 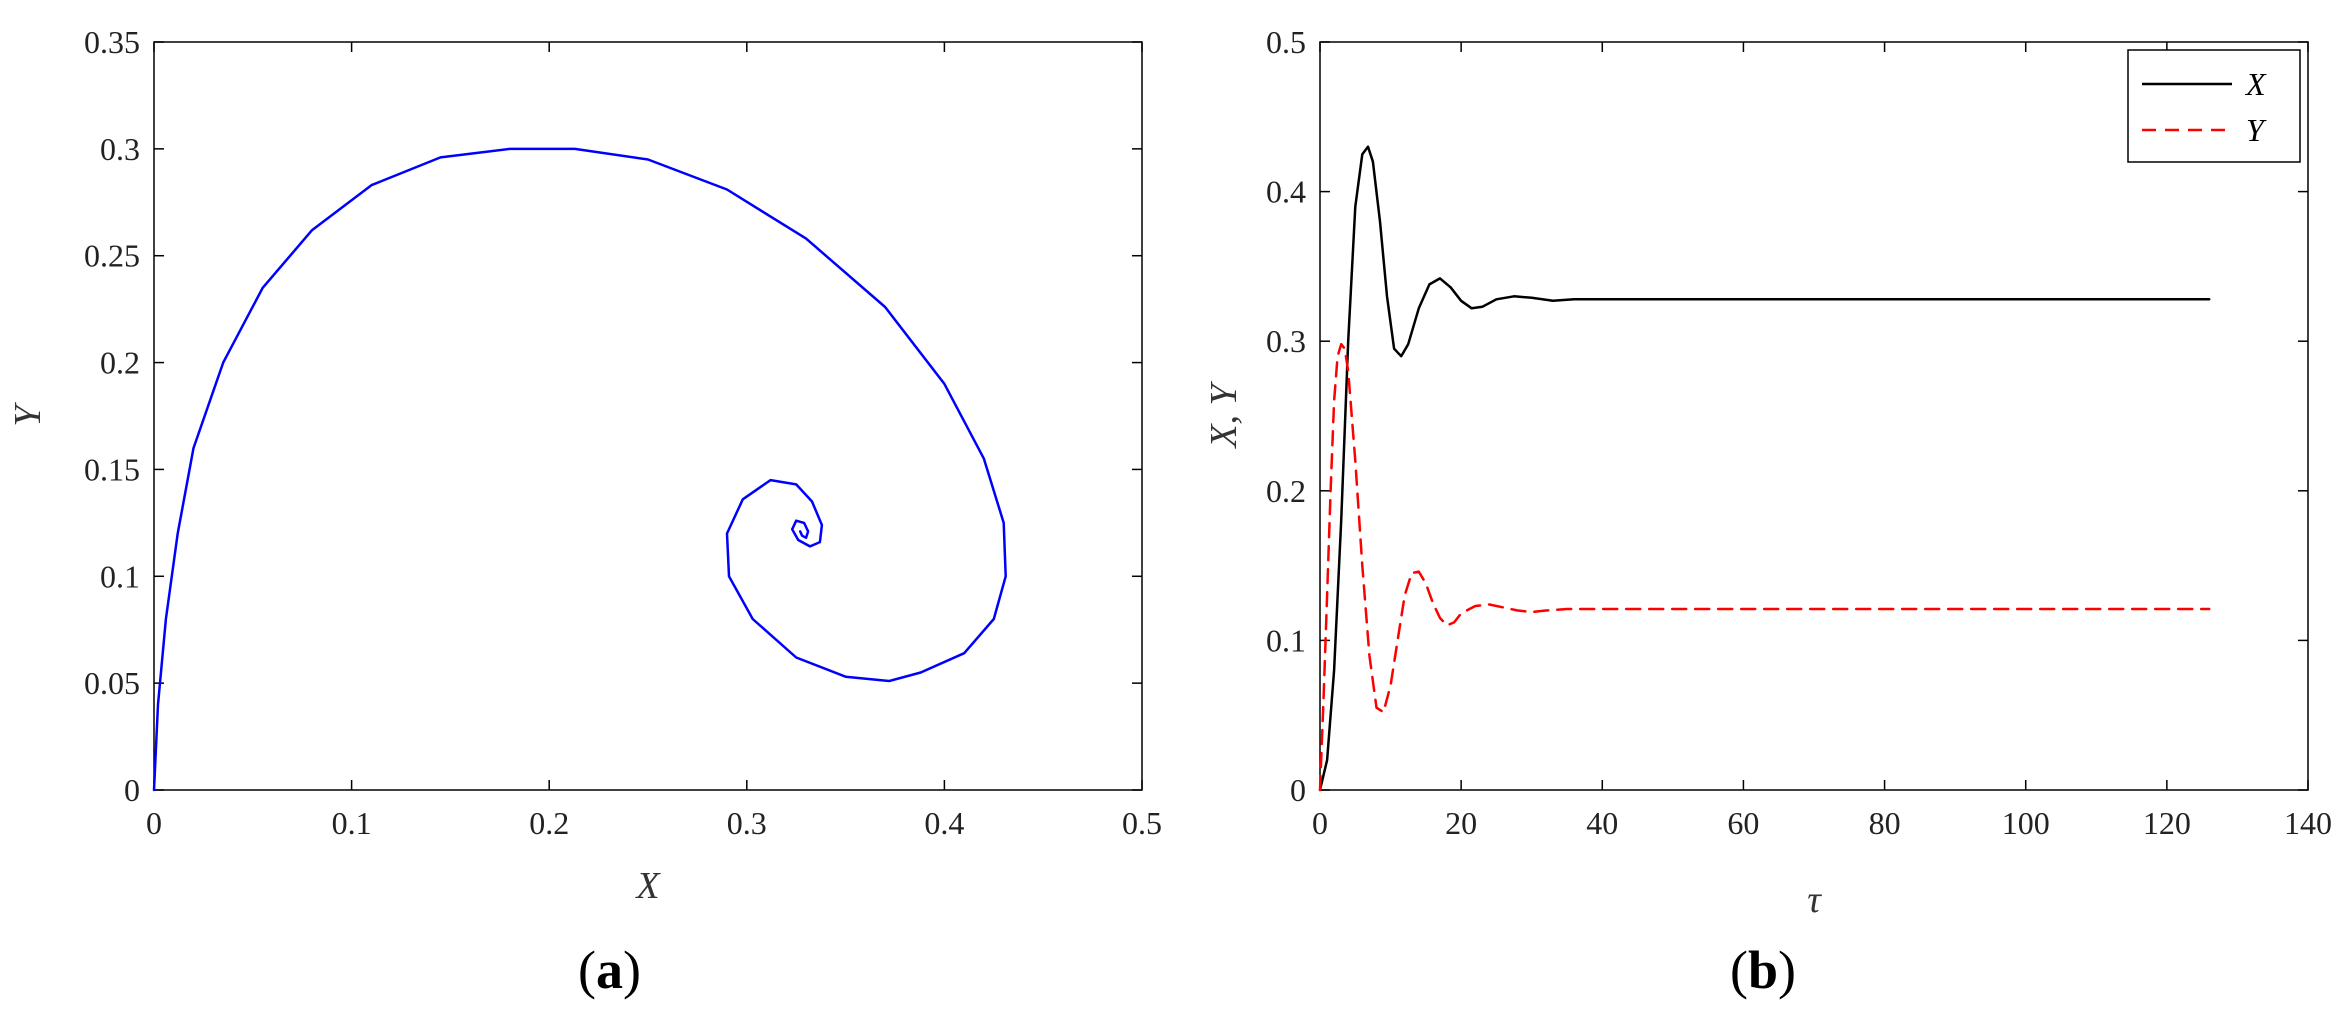 I want to click on x-tick-label: 0.4, so click(x=944, y=823).